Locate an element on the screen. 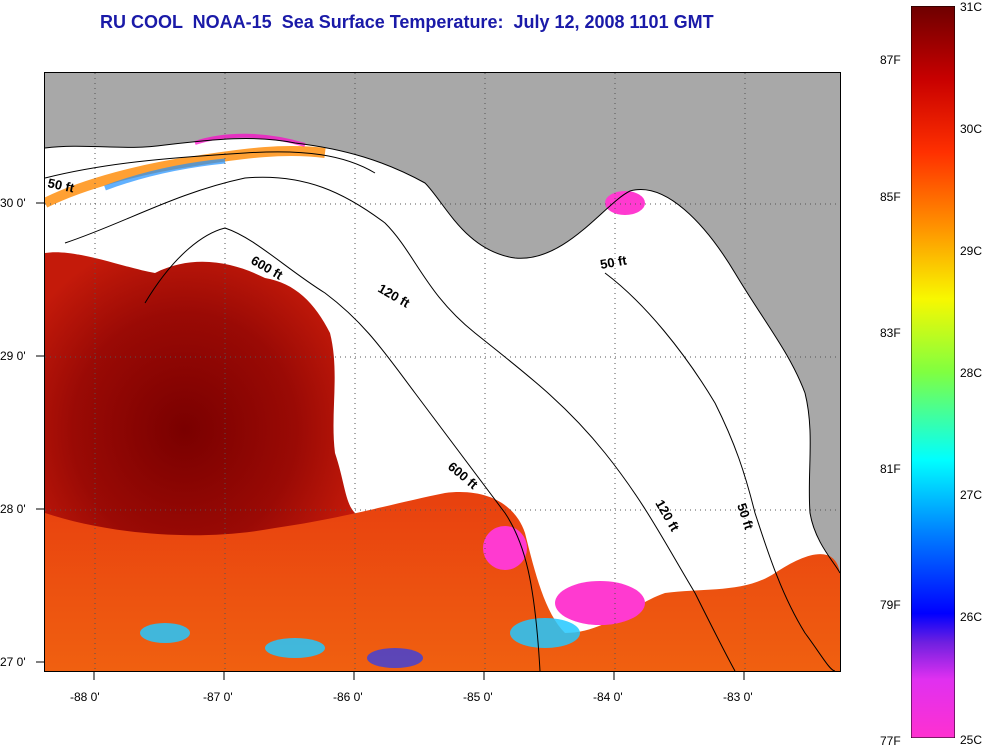 This screenshot has height=754, width=992. colorbar-celsius-label: 31C is located at coordinates (971, 7).